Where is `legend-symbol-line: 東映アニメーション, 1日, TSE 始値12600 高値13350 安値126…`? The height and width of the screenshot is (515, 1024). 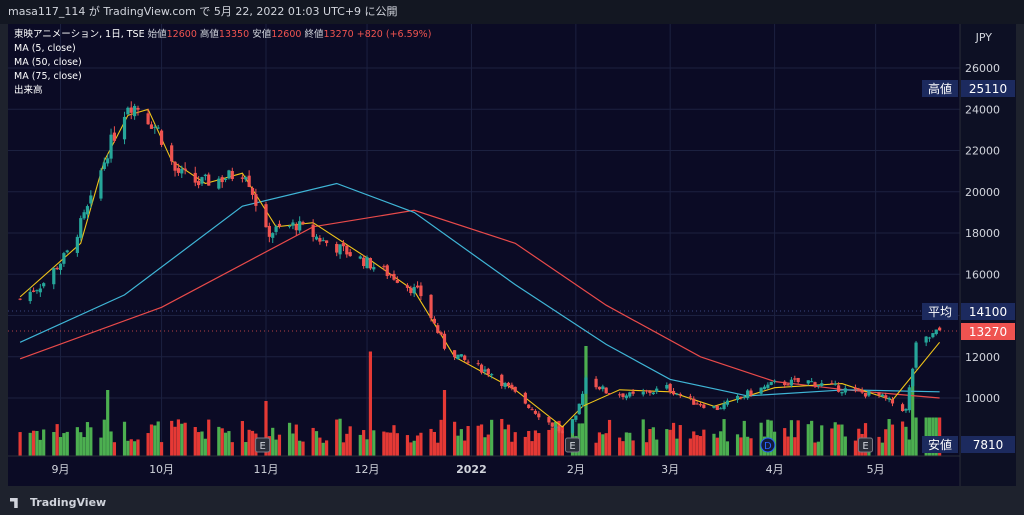 legend-symbol-line: 東映アニメーション, 1日, TSE 始値12600 高値13350 安値126… is located at coordinates (222, 35).